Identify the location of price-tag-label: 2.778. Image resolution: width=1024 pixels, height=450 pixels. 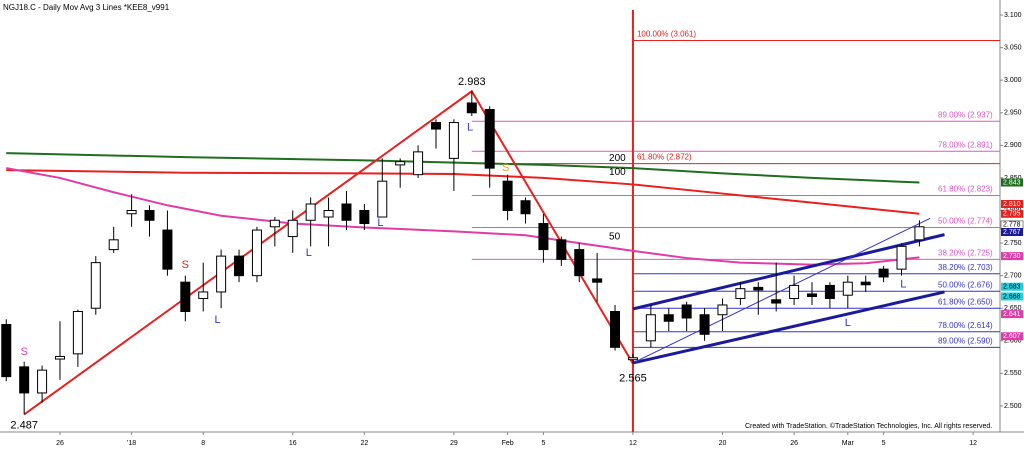
(1012, 225).